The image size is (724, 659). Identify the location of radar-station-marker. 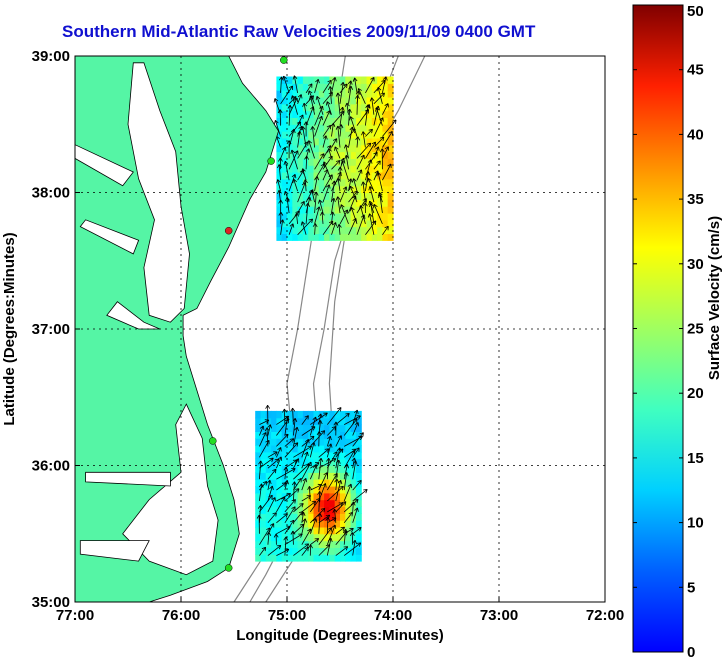
(228, 568).